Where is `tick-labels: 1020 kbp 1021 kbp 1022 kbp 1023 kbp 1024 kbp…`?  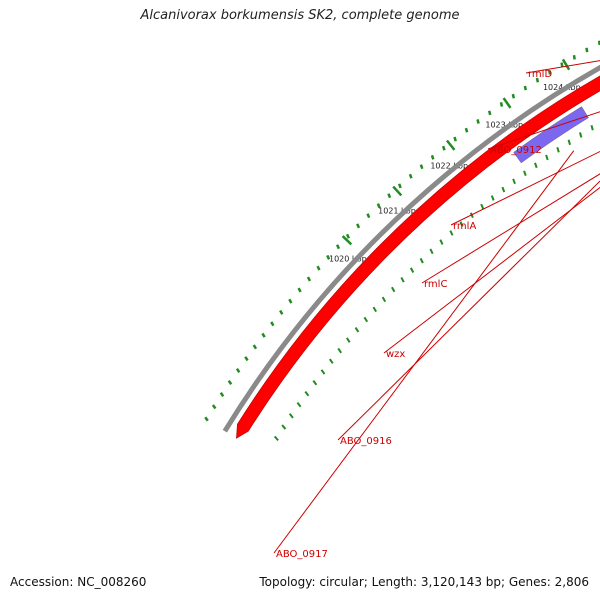 tick-labels: 1020 kbp 1021 kbp 1022 kbp 1023 kbp 1024 kbp… is located at coordinates (455, 173).